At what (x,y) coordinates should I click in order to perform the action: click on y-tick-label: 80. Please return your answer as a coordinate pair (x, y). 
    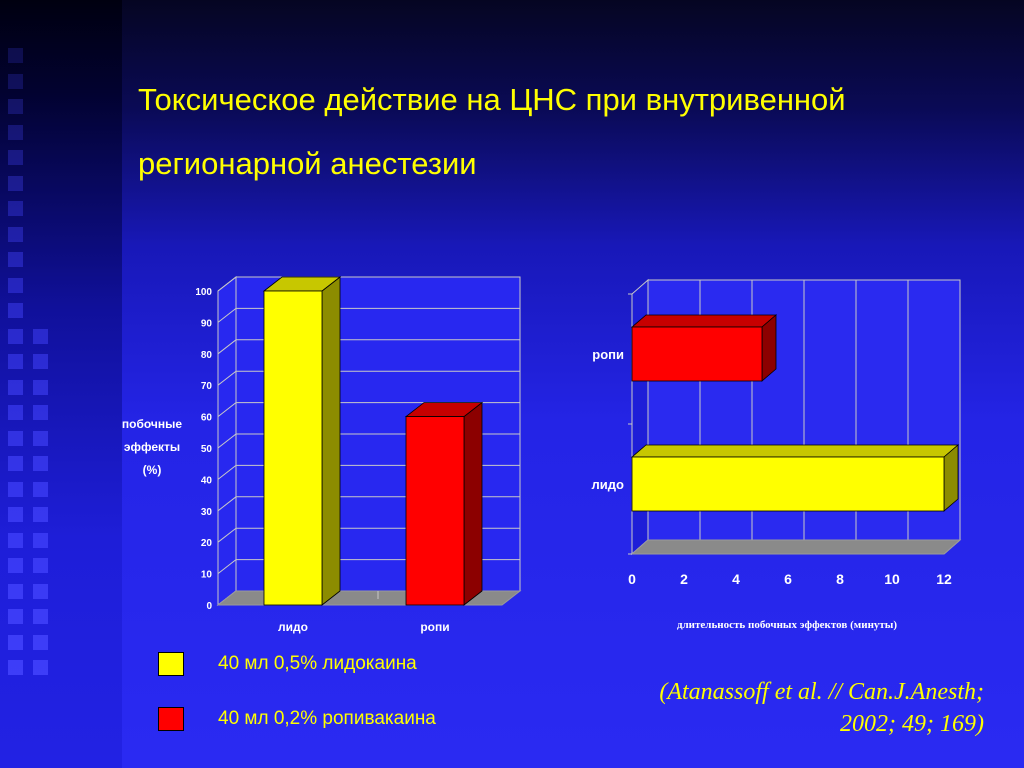
    Looking at the image, I should click on (207, 355).